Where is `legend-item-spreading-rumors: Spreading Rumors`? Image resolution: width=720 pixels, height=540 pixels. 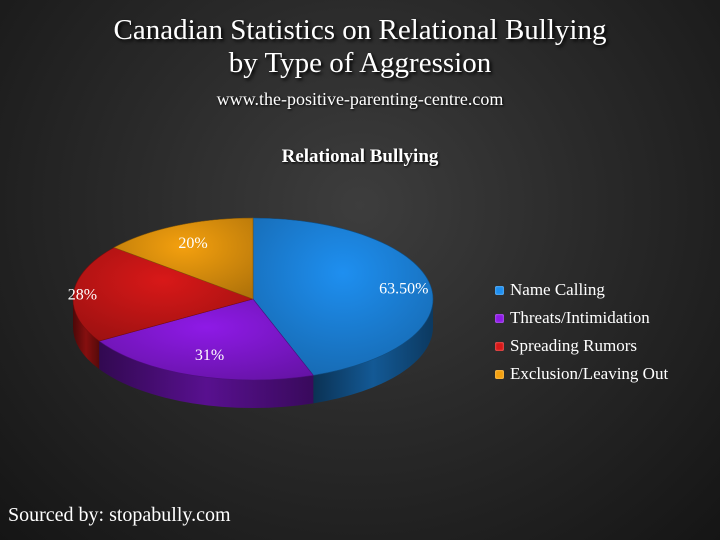 legend-item-spreading-rumors: Spreading Rumors is located at coordinates (581, 346).